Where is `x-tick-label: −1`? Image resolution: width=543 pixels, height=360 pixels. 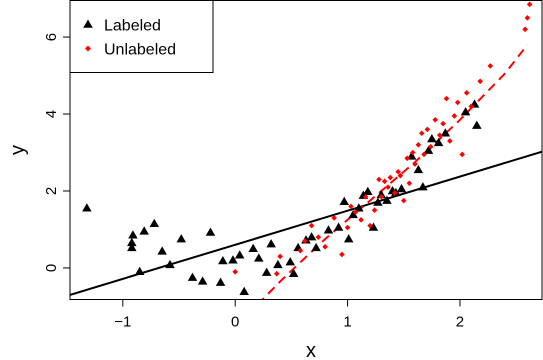 x-tick-label: −1 is located at coordinates (122, 322).